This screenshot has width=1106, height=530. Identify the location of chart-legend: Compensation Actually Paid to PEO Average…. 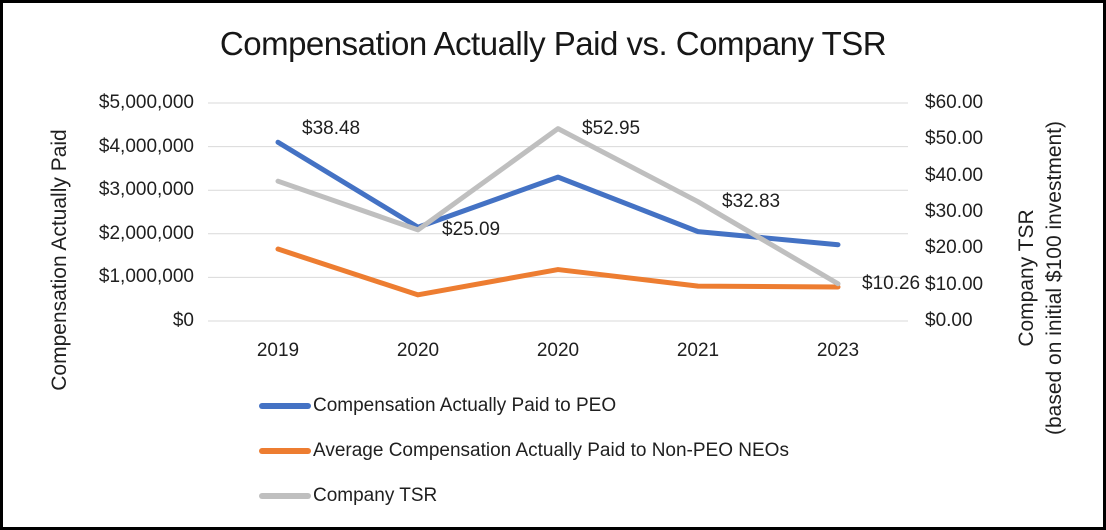
(524, 461).